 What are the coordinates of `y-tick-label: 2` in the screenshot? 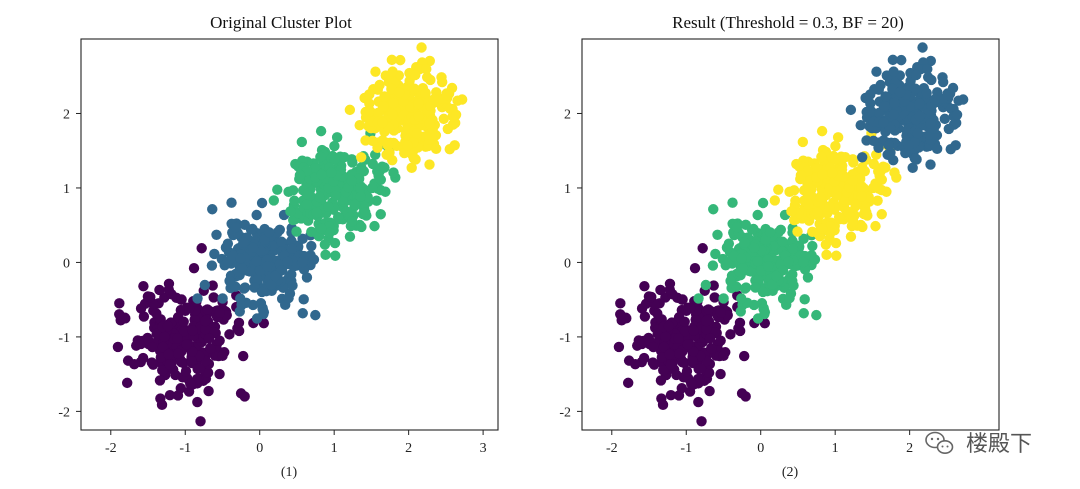 It's located at (66, 114).